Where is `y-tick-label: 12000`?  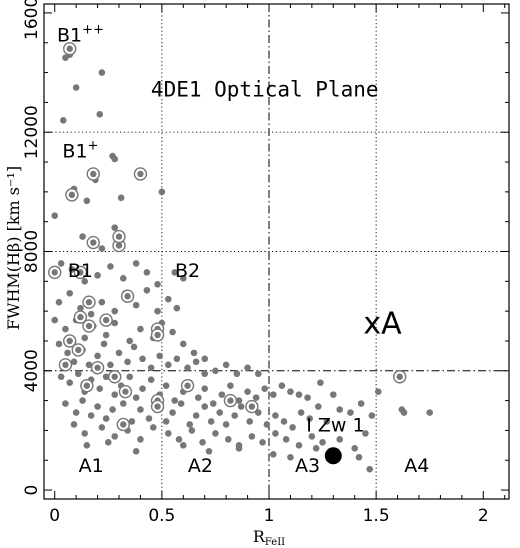
y-tick-label: 12000 is located at coordinates (32, 132).